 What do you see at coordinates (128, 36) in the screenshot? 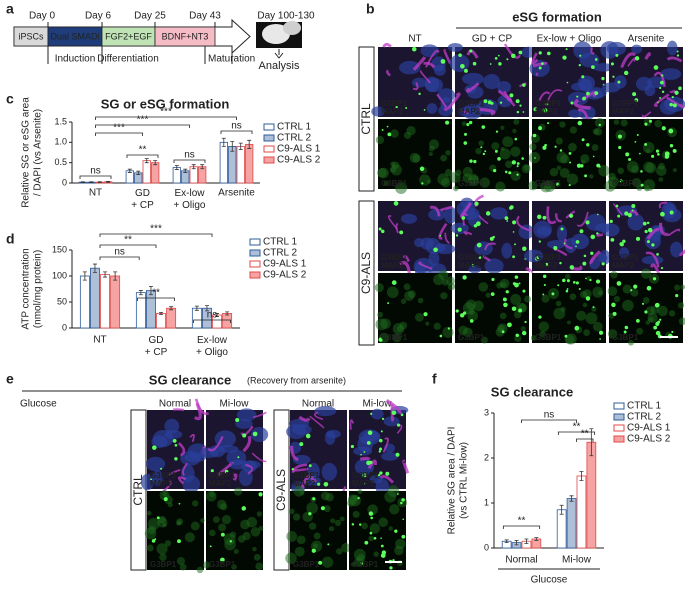
I see `step-label: FGF2+EGF` at bounding box center [128, 36].